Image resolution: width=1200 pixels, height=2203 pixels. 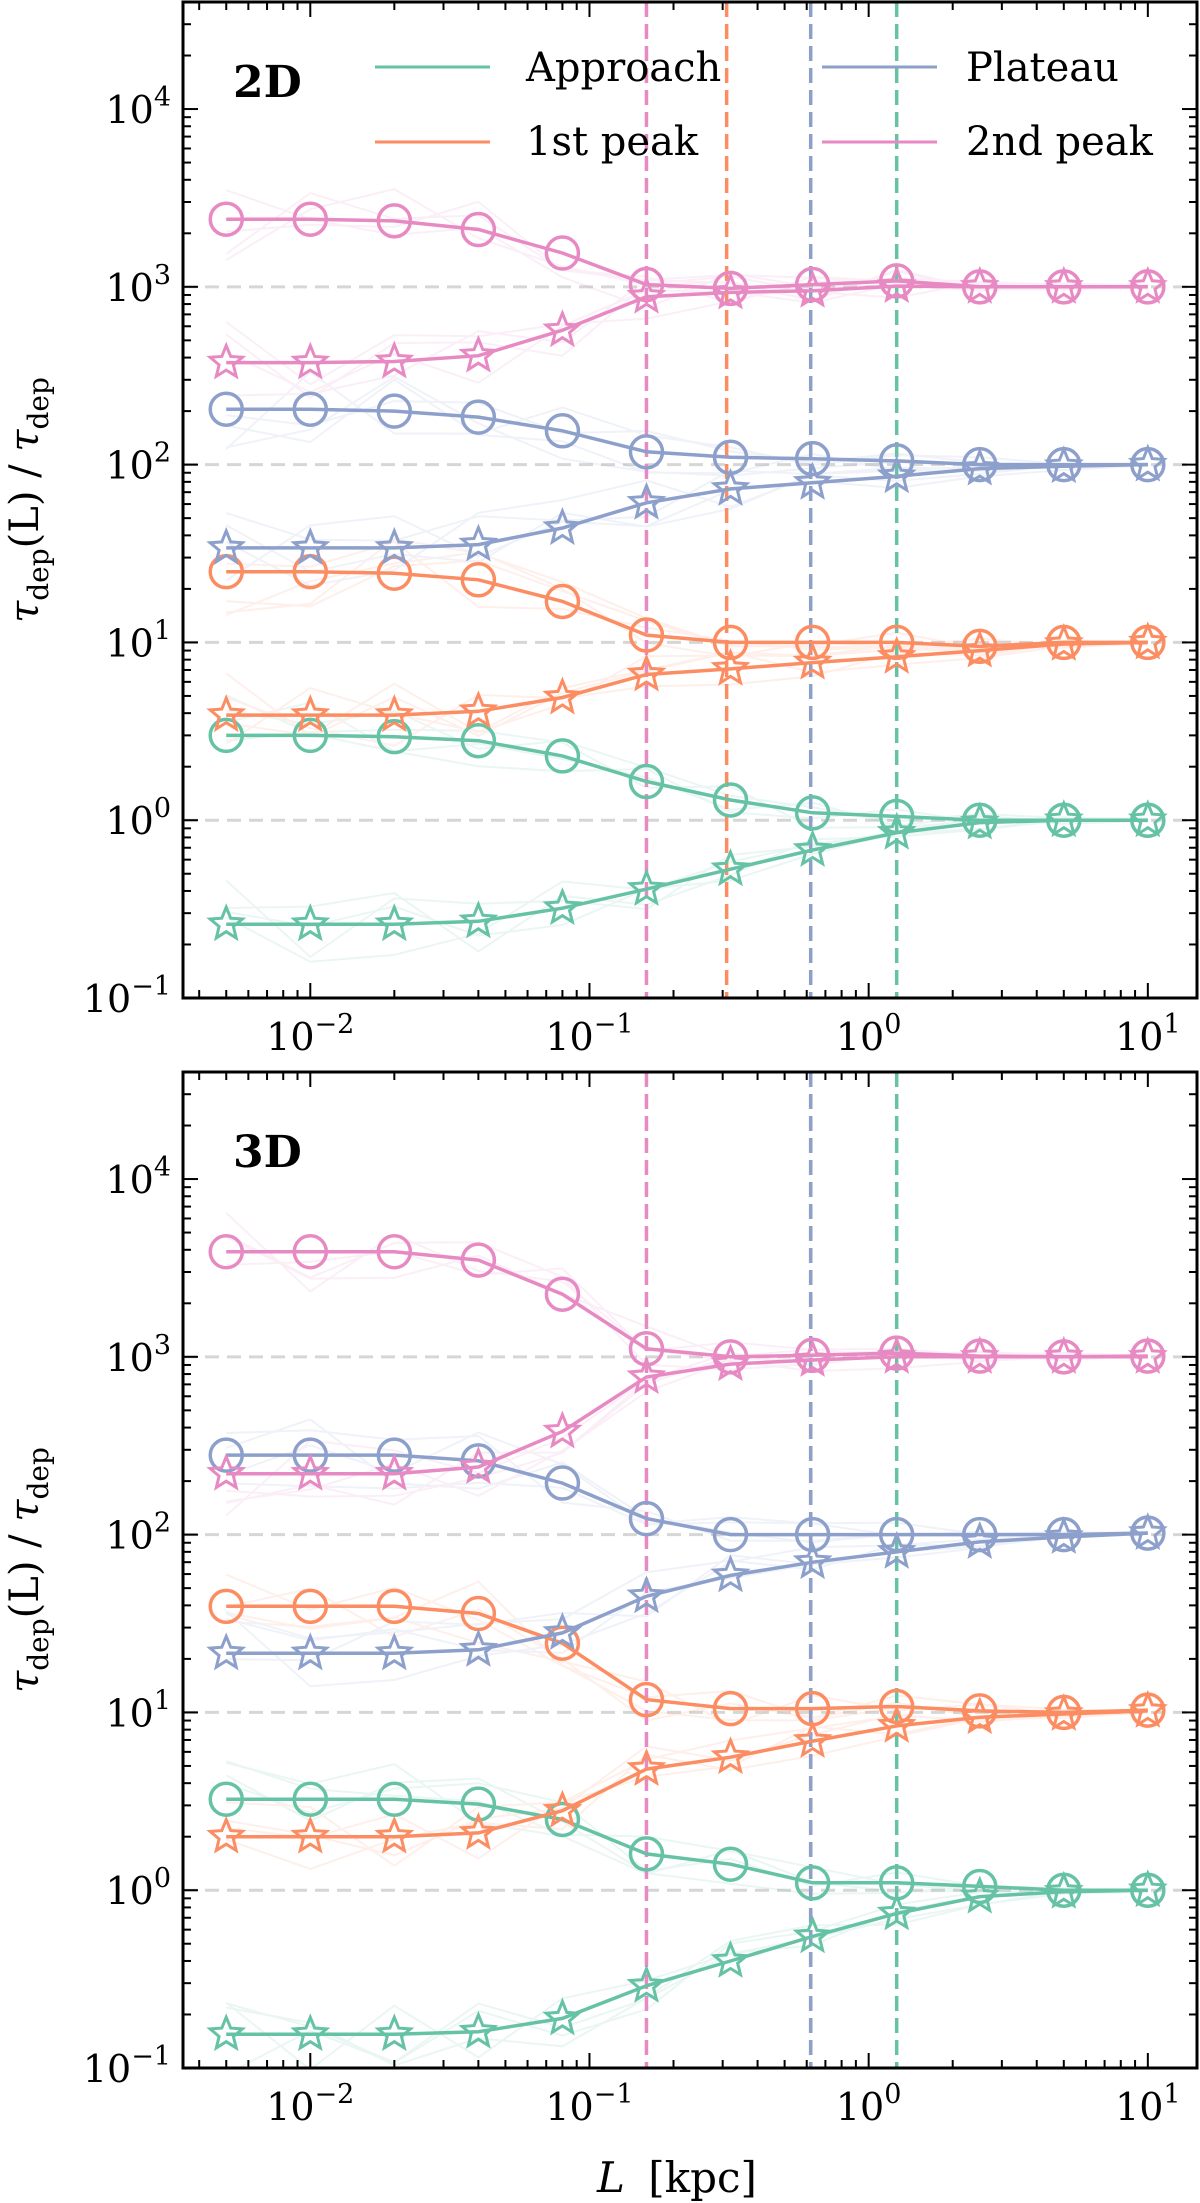 I want to click on y-tick-label: 10⁴, so click(x=138, y=107).